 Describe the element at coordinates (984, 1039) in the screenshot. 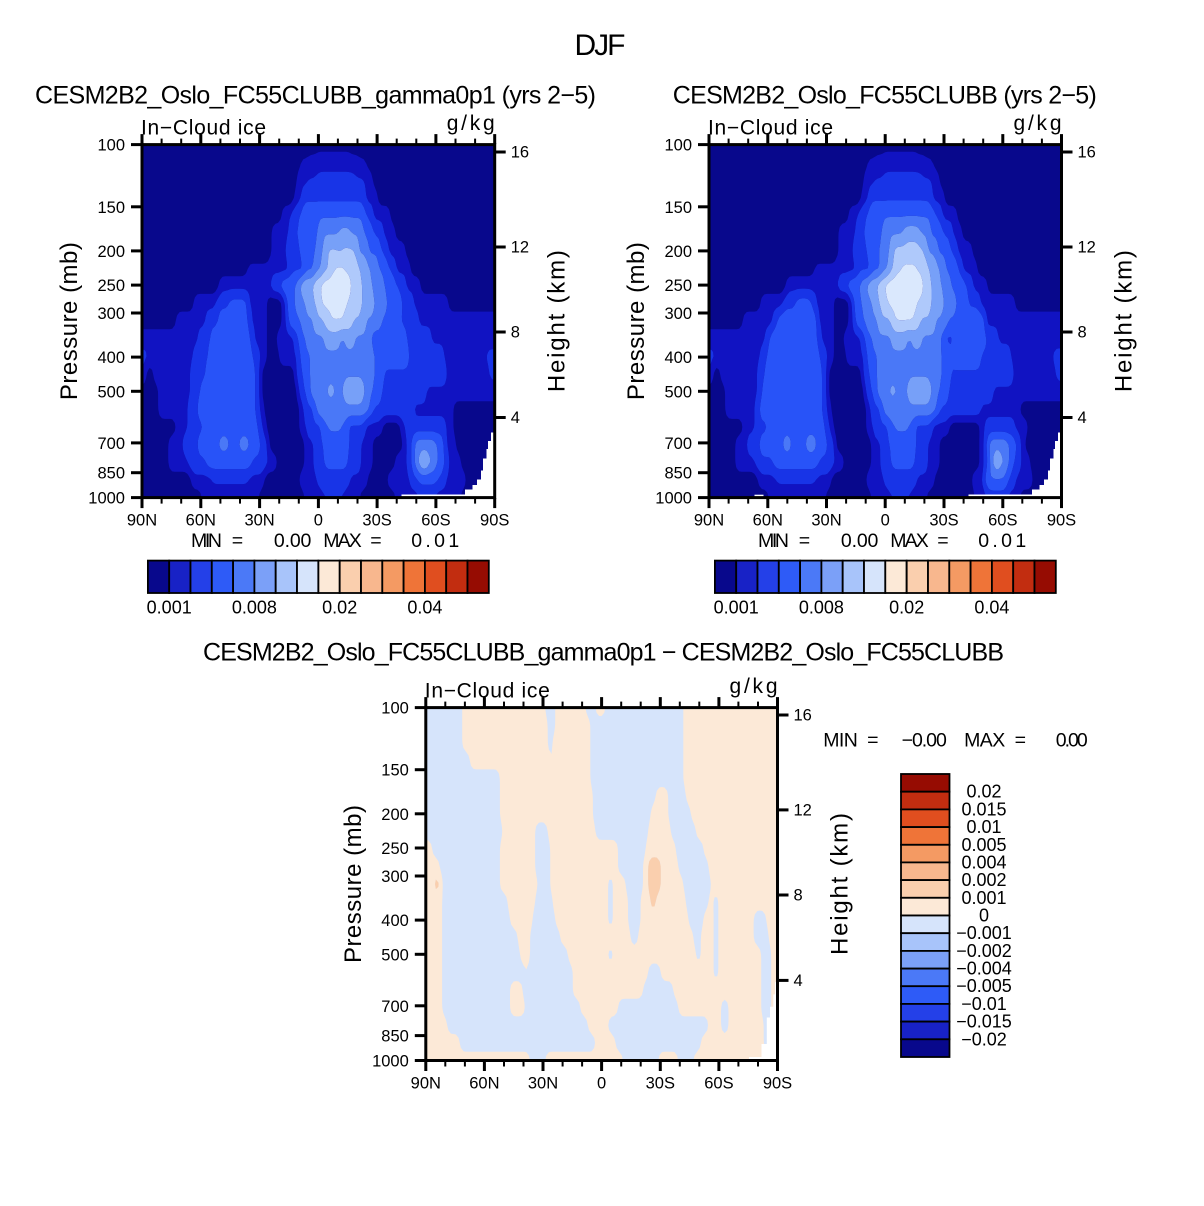

I see `svg-text: −0.02` at that location.